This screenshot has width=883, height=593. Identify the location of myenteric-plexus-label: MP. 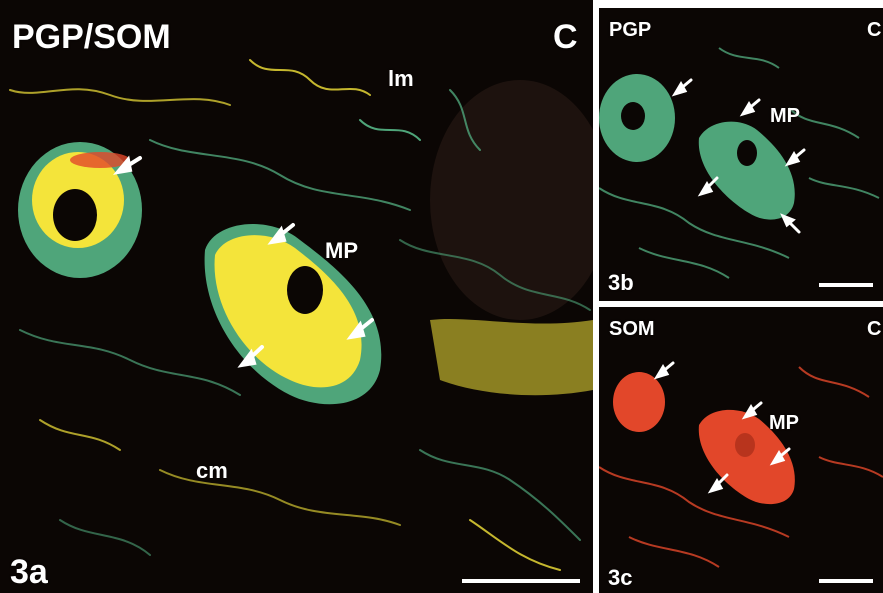
(341, 250).